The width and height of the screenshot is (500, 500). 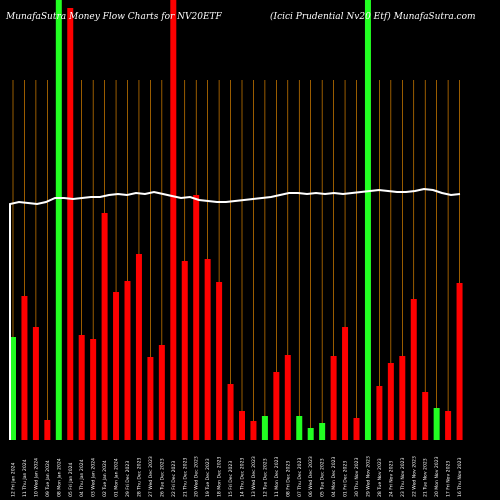 What do you see at coordinates (208, 477) in the screenshot?
I see `x-tick-label: 19 Tue Dec 2023` at bounding box center [208, 477].